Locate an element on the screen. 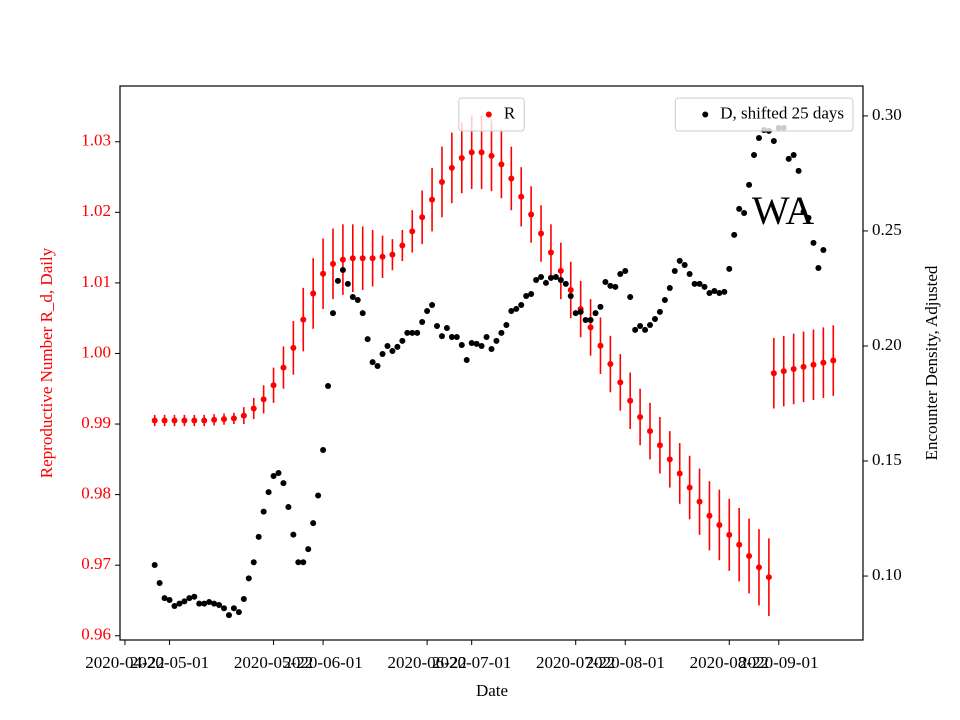 Image resolution: width=960 pixels, height=720 pixels. x-tick-label: 2020-06-22 is located at coordinates (426, 662).